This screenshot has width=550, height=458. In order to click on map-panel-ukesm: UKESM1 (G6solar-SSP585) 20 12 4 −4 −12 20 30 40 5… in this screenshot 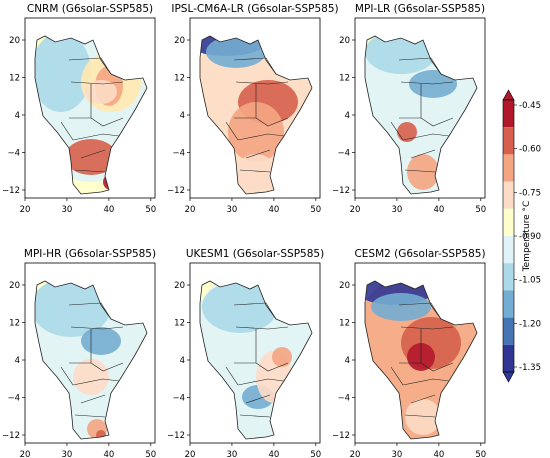, I will do `click(245, 353)`.